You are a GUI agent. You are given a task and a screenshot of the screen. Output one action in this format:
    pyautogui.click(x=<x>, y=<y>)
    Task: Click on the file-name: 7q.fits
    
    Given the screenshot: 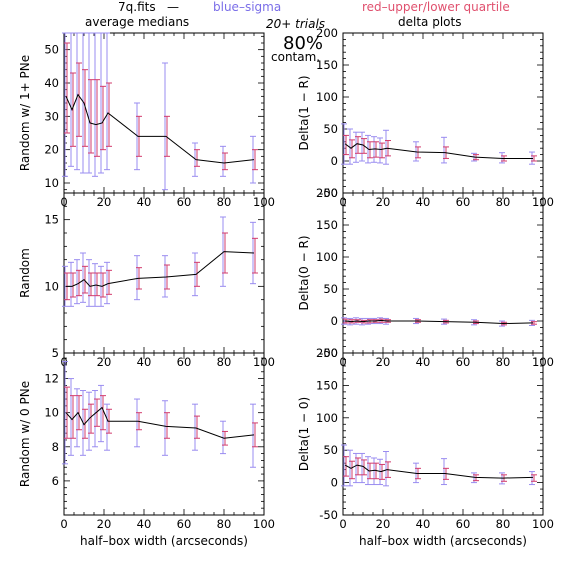 What is the action you would take?
    pyautogui.click(x=137, y=7)
    